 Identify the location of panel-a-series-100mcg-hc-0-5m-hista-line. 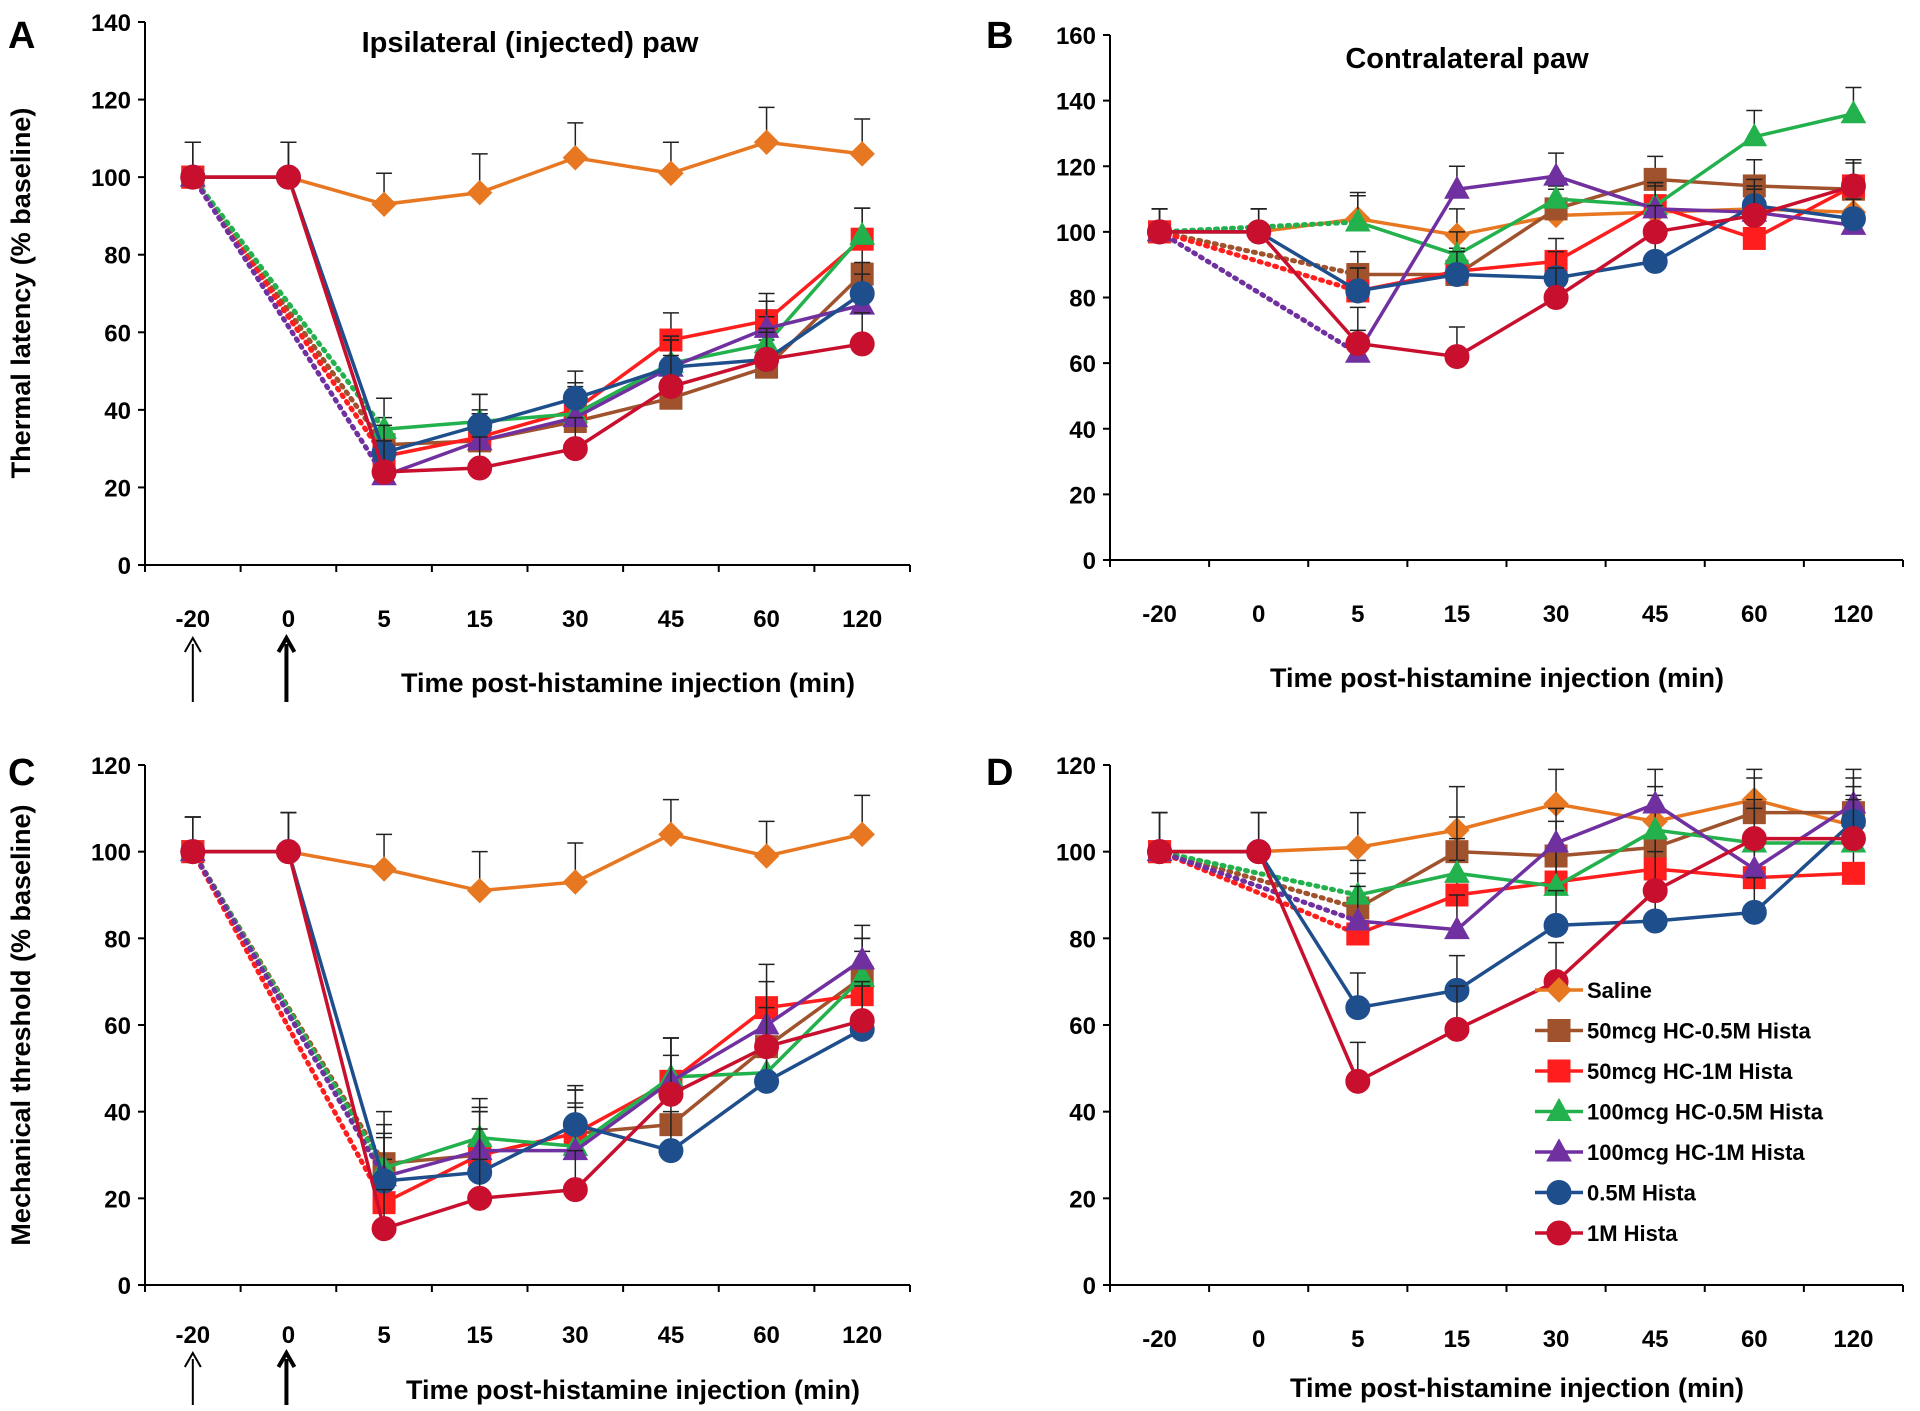
(623, 332).